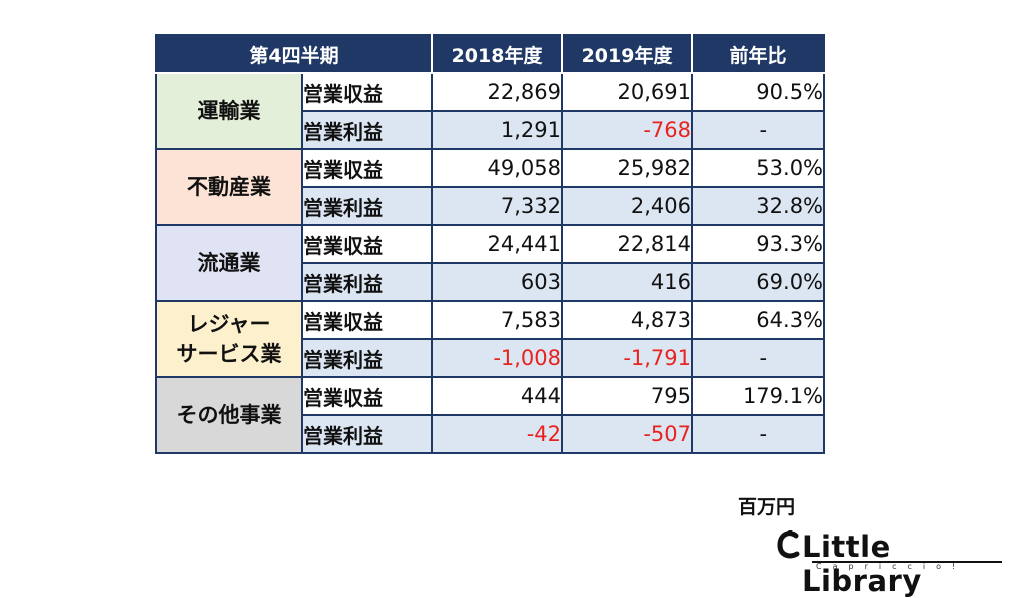 This screenshot has width=1024, height=598. Describe the element at coordinates (229, 339) in the screenshot. I see `segment-name: レジャー サービス業` at that location.